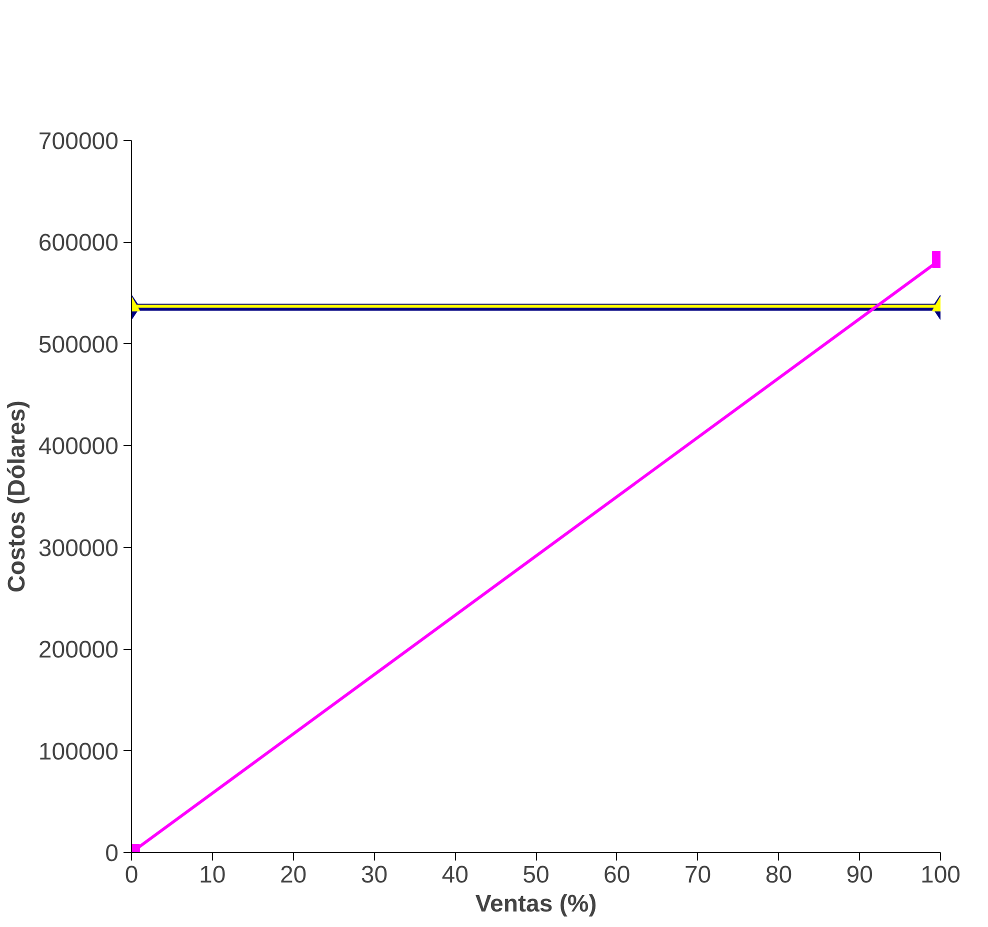 Image resolution: width=988 pixels, height=927 pixels. I want to click on x-tick-label: 40, so click(455, 875).